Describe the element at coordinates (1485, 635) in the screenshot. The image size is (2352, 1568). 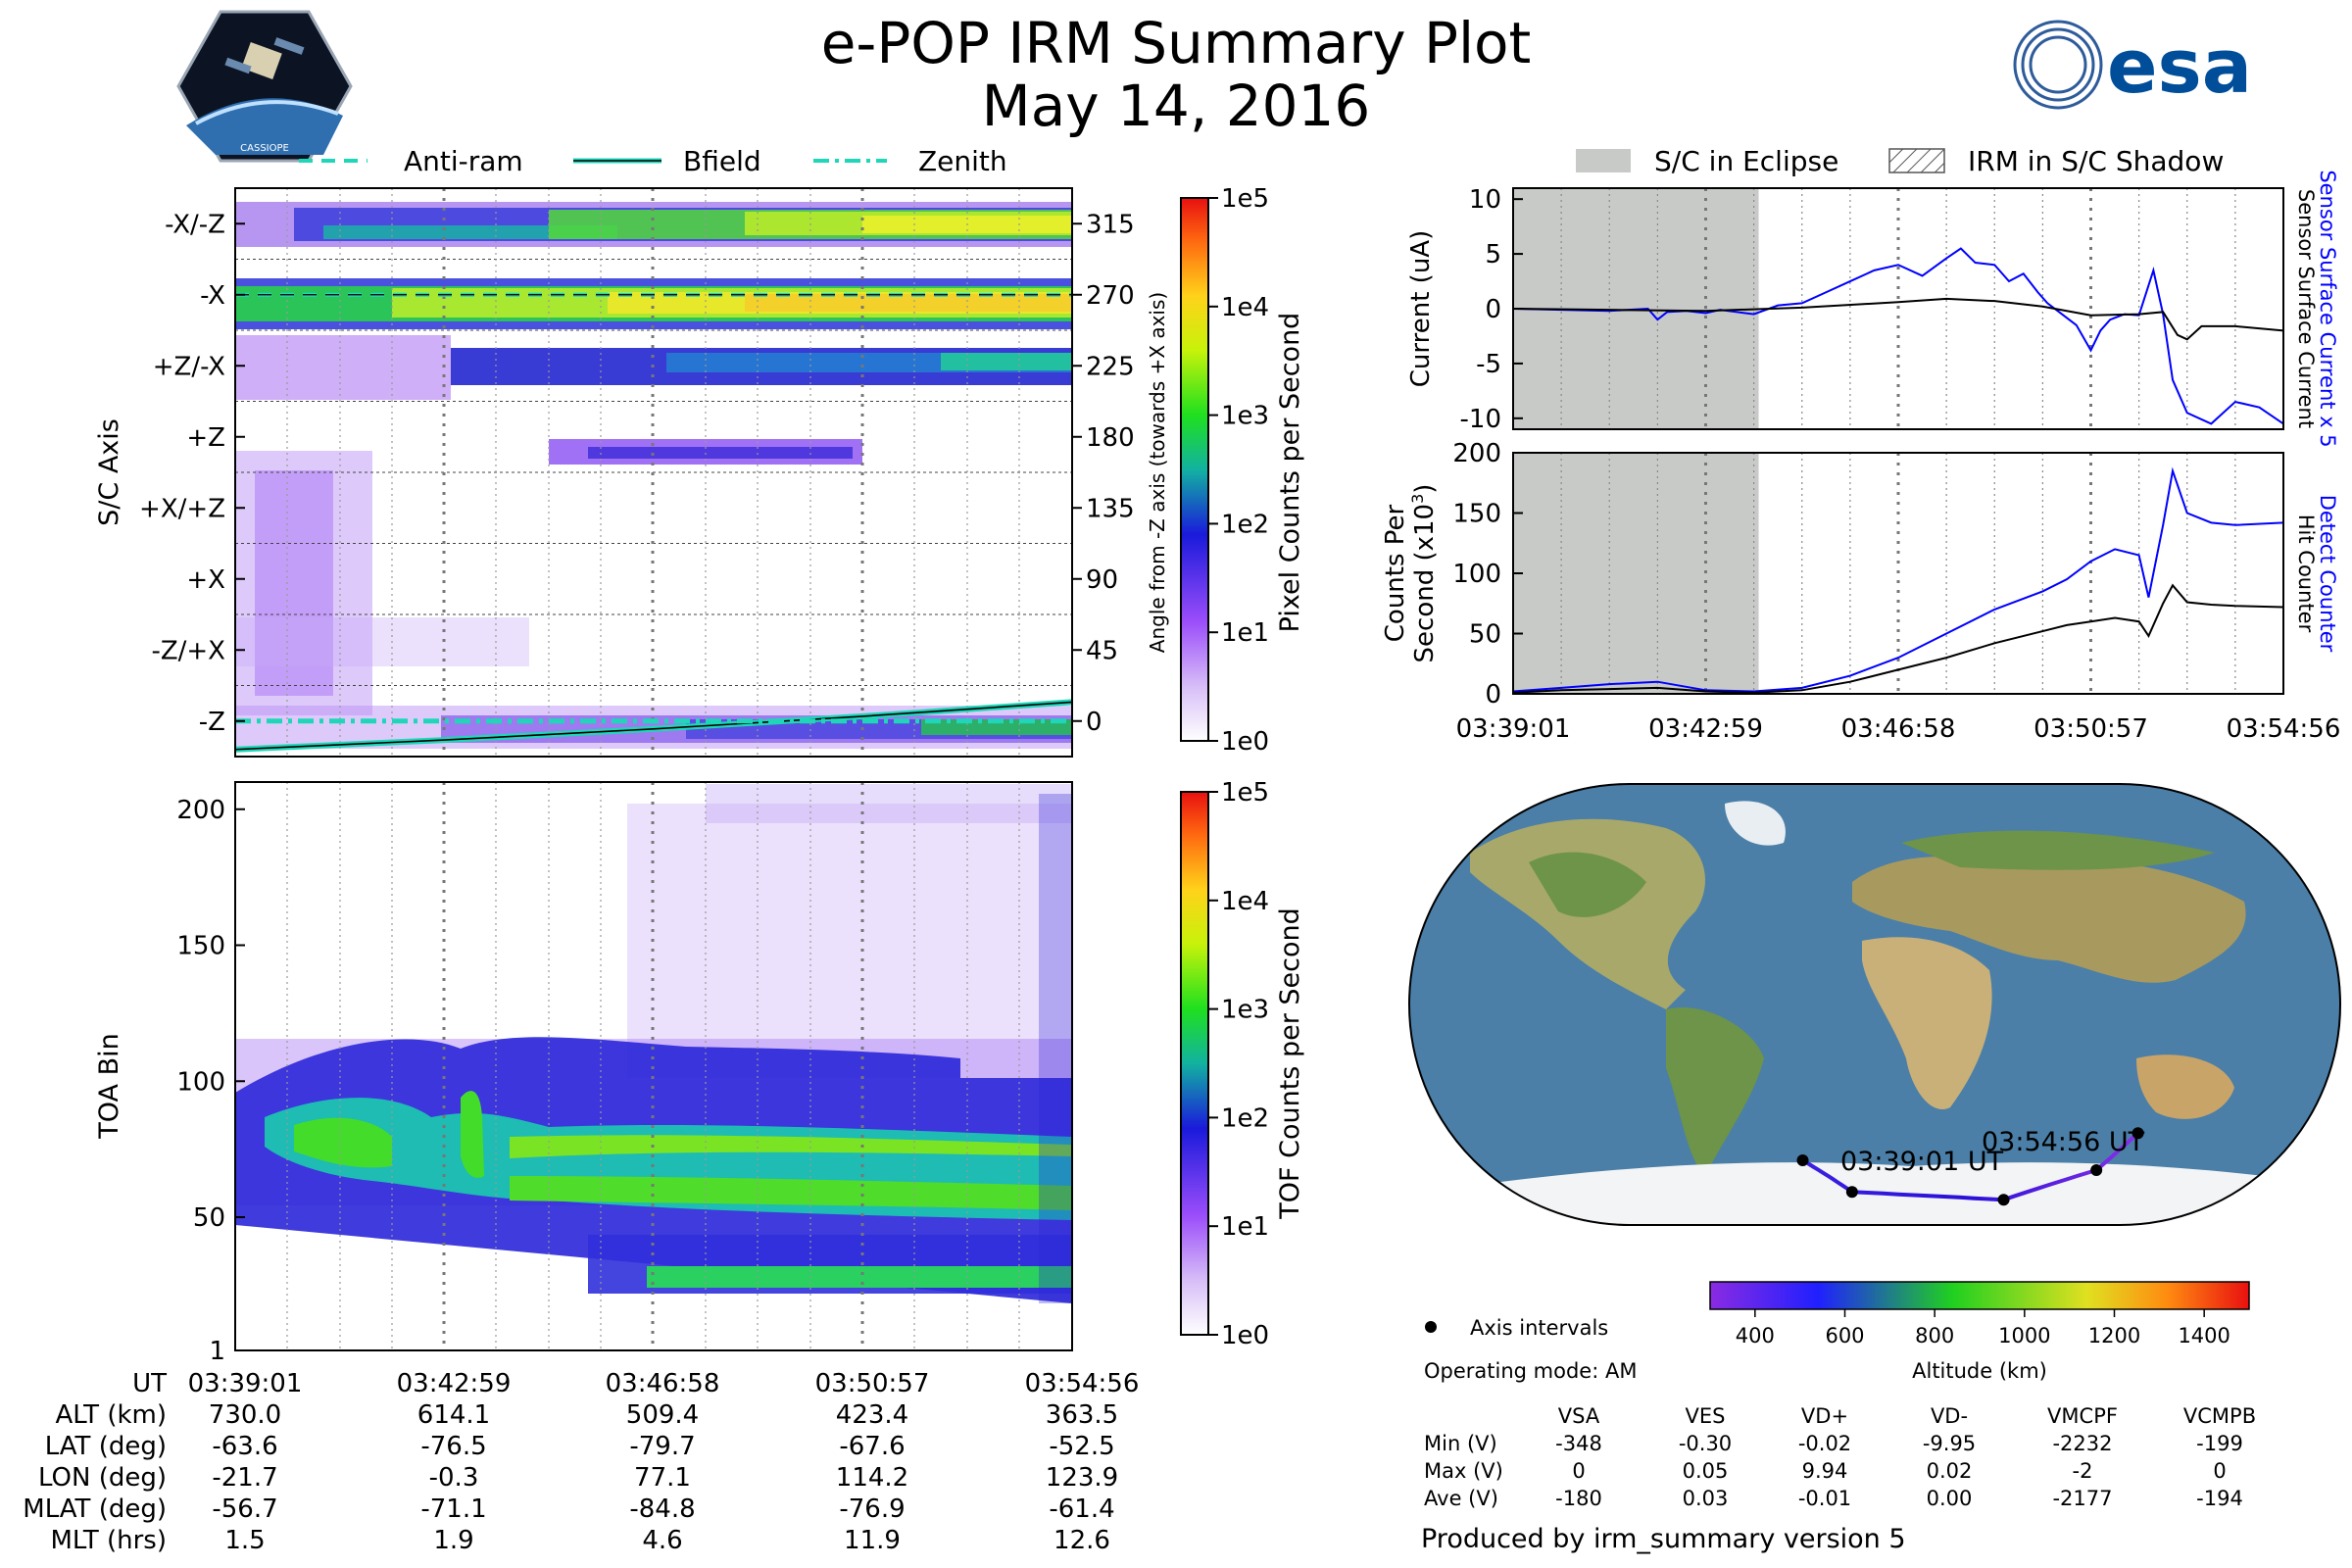
I see `counts-y-tick-label: 50` at that location.